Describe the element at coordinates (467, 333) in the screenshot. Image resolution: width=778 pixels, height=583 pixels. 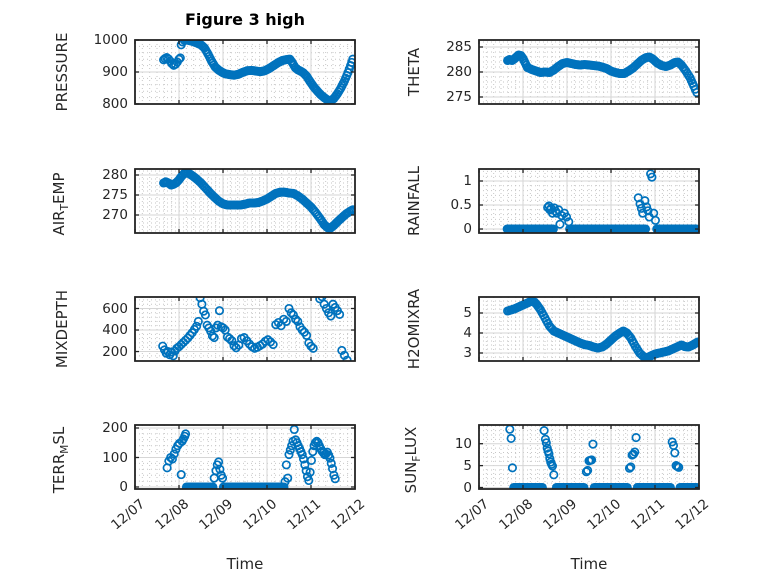
I see `y-tick-label: 4` at that location.